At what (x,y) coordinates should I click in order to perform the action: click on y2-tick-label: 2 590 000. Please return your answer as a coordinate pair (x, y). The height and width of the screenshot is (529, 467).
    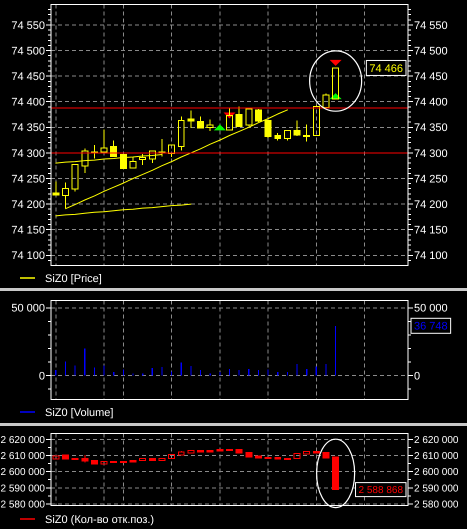
    Looking at the image, I should click on (436, 488).